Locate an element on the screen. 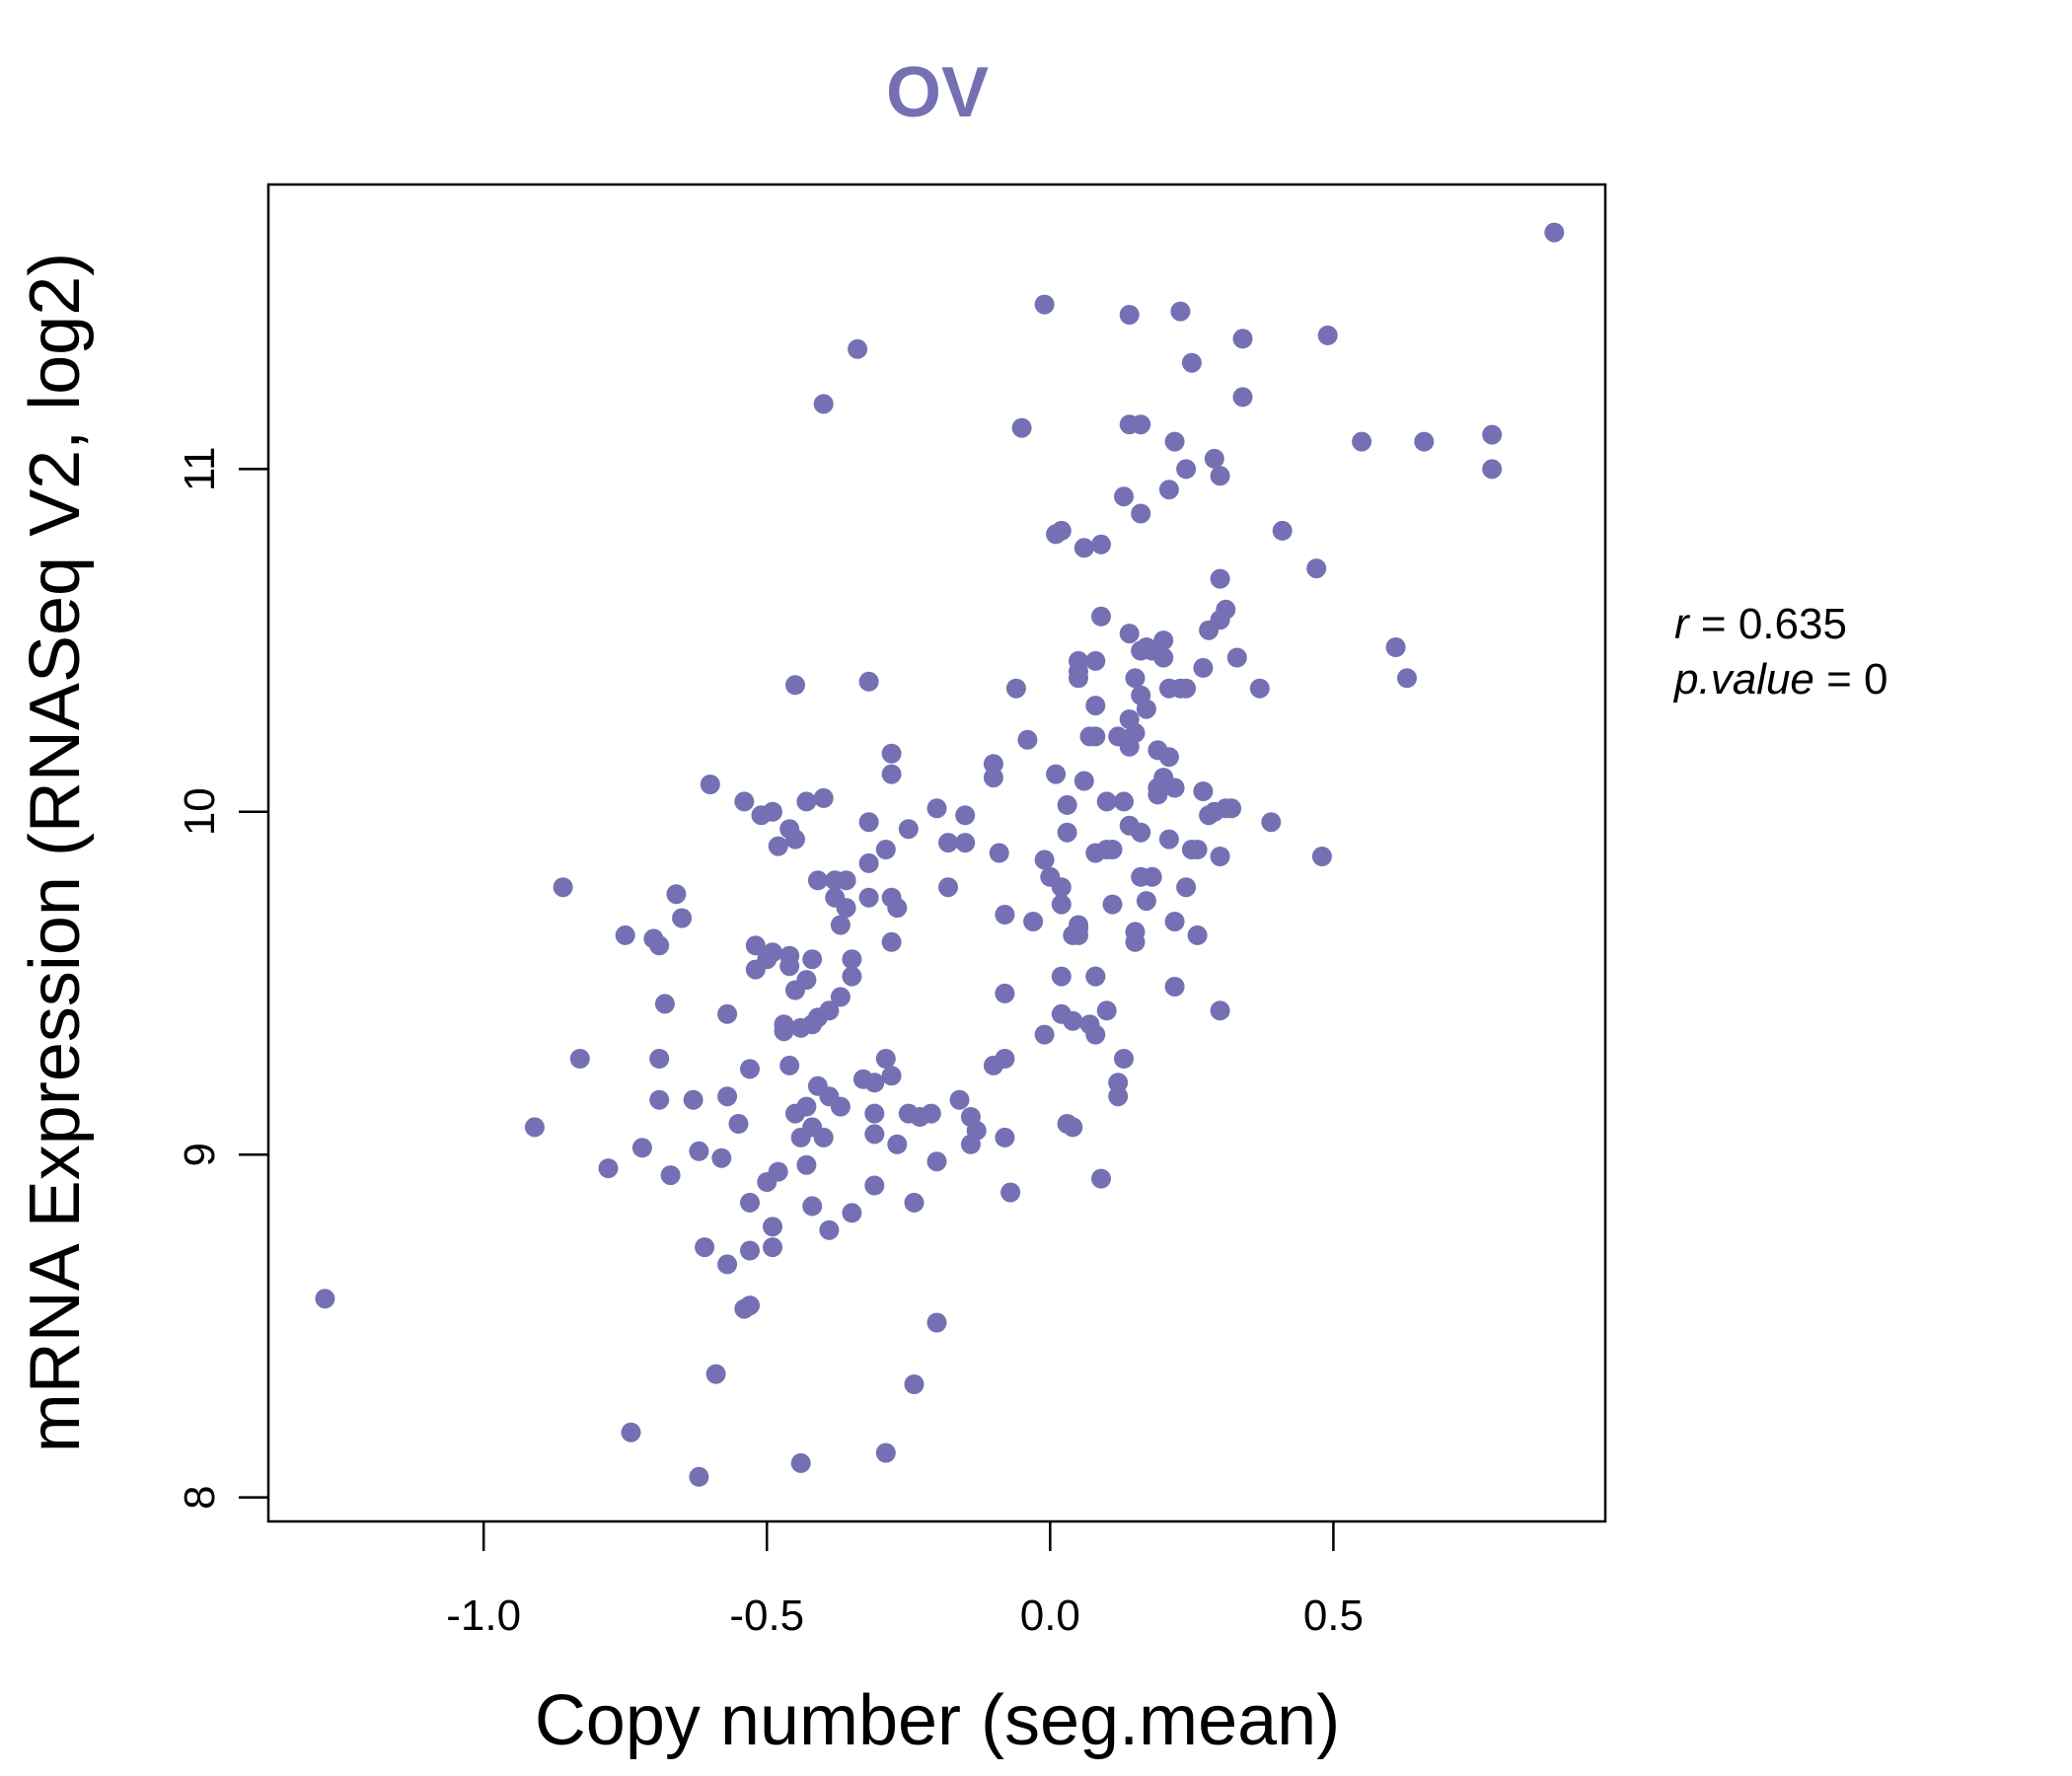 The height and width of the screenshot is (1776, 2072). p-value: 0 is located at coordinates (1876, 679).